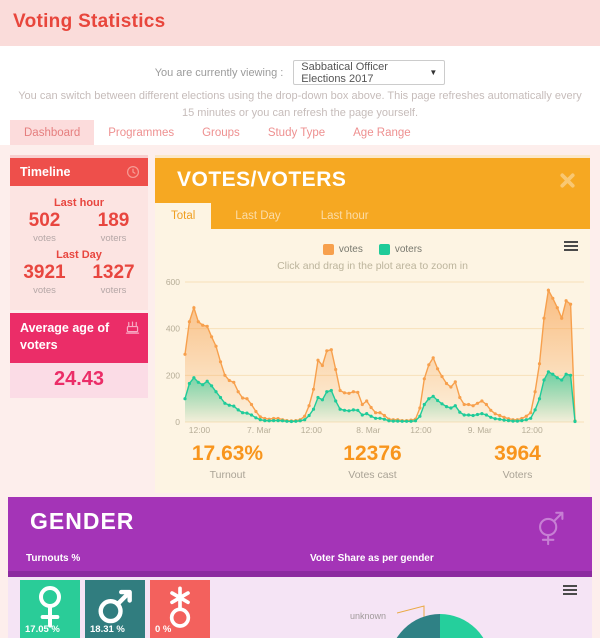  Describe the element at coordinates (221, 133) in the screenshot. I see `tab-groups: Groups` at that location.